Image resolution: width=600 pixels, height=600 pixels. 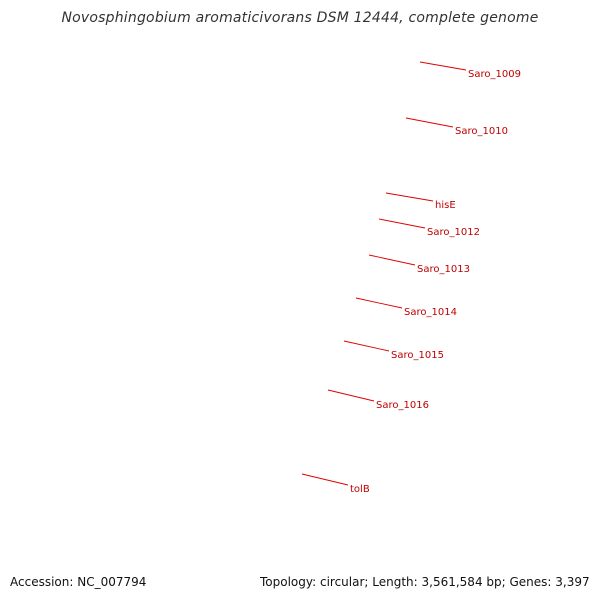 I want to click on gene-label: Saro_1015, so click(x=417, y=355).